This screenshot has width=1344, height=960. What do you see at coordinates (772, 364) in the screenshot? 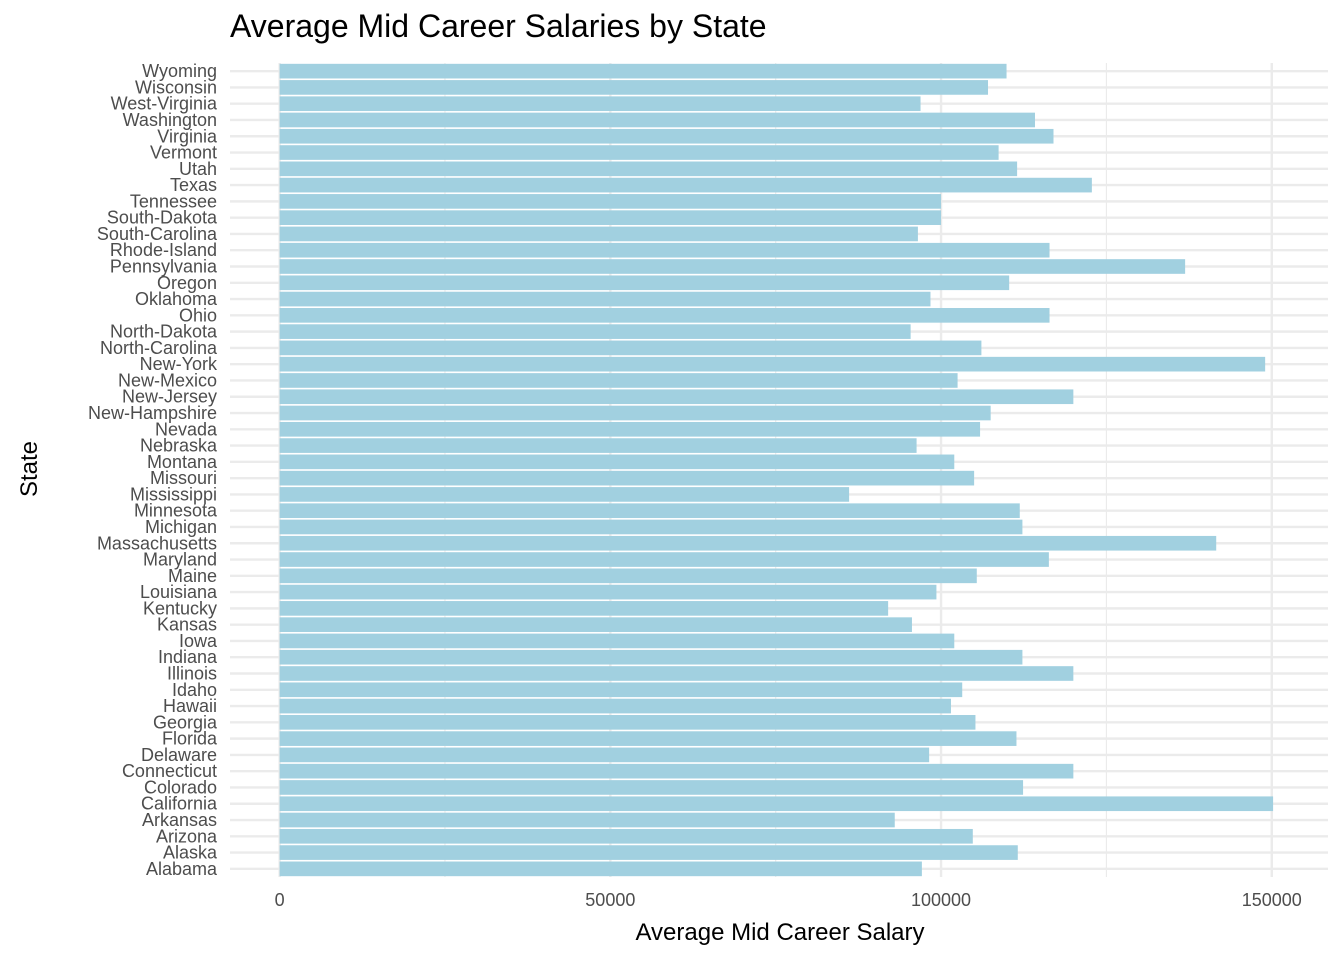
I see `bar-new-york` at bounding box center [772, 364].